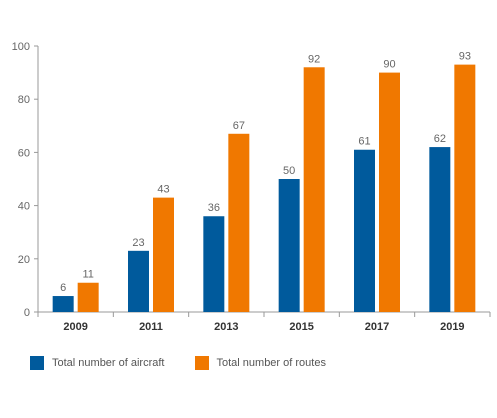 The height and width of the screenshot is (418, 497). What do you see at coordinates (465, 57) in the screenshot?
I see `data-label-routes: 93` at bounding box center [465, 57].